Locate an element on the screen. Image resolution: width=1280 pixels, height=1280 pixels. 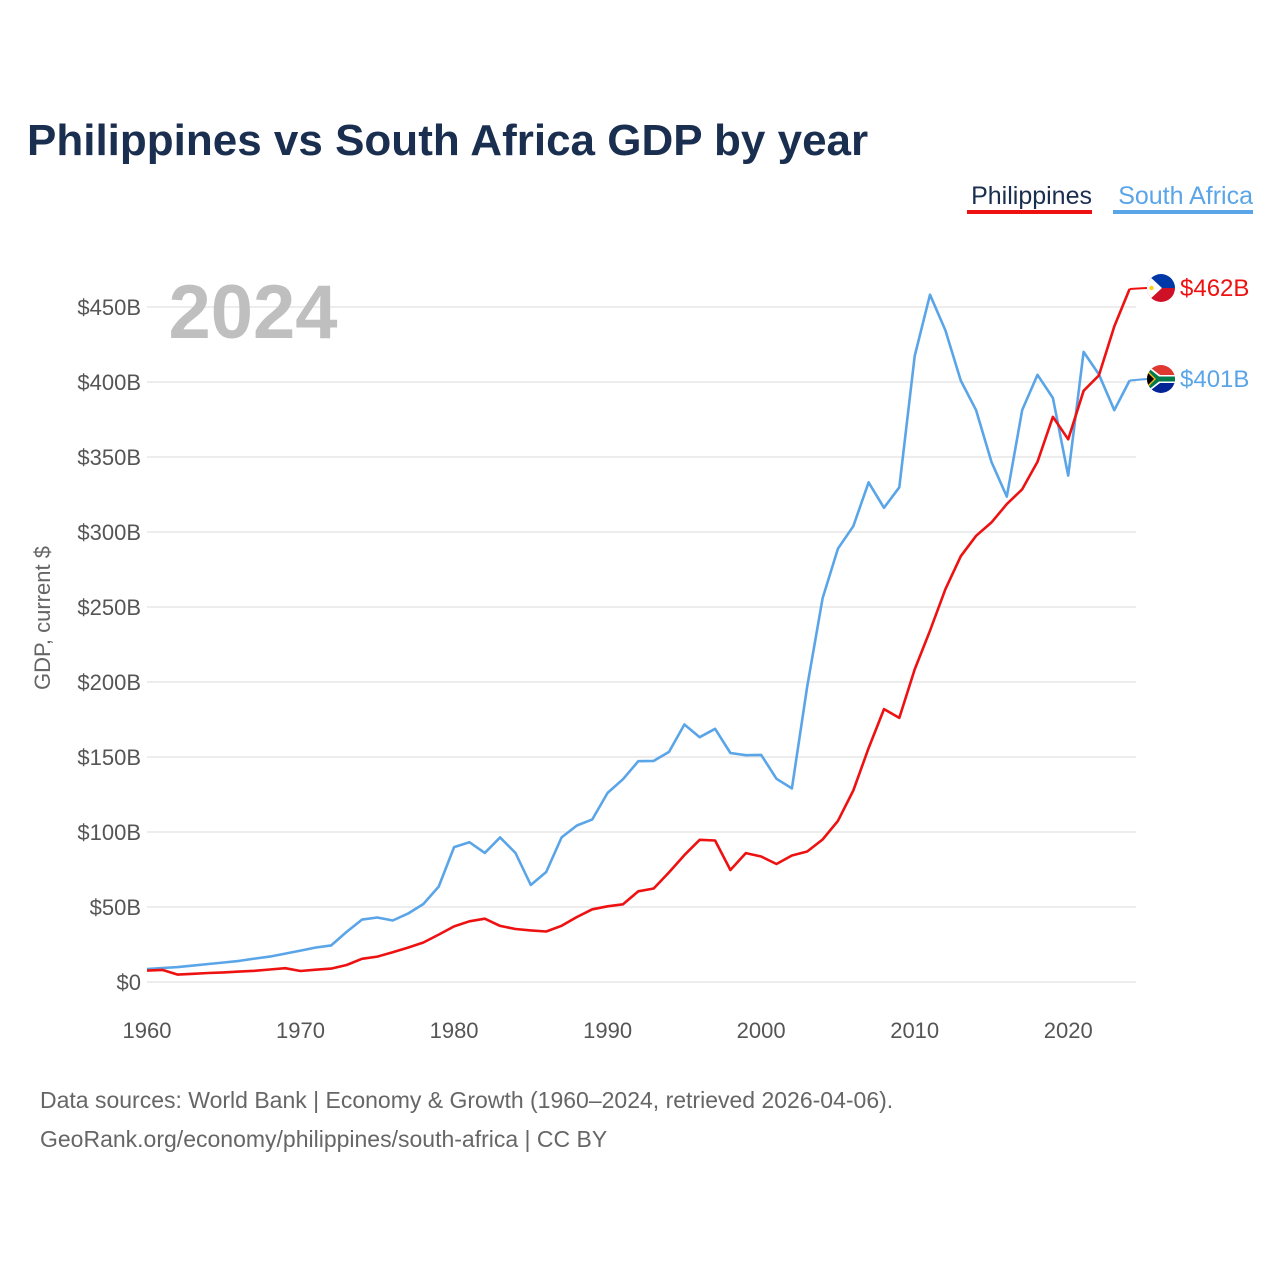
y-tick-label: $300B is located at coordinates (109, 532).